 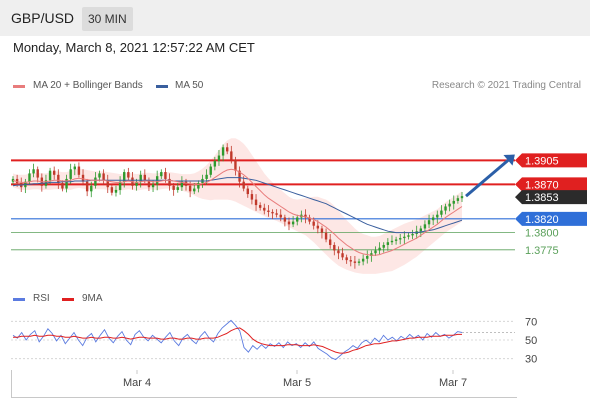 What do you see at coordinates (542, 220) in the screenshot?
I see `price-label-1.3820: 1.3820` at bounding box center [542, 220].